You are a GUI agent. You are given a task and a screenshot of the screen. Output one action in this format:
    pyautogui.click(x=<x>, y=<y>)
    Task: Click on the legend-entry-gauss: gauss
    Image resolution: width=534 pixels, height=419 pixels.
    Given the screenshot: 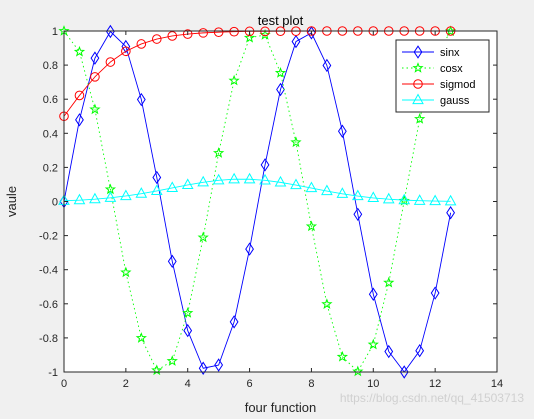 What is the action you would take?
    pyautogui.click(x=436, y=100)
    